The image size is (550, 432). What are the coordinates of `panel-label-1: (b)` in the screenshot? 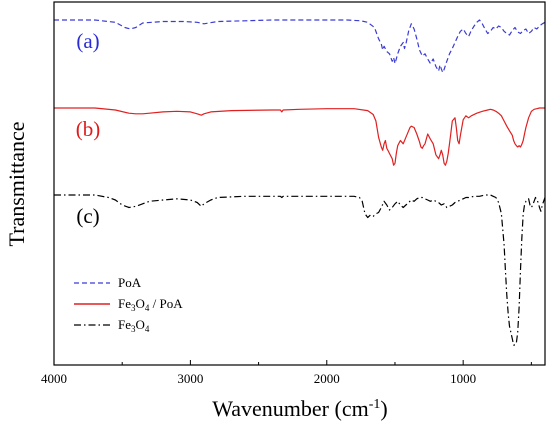 It's located at (88, 129).